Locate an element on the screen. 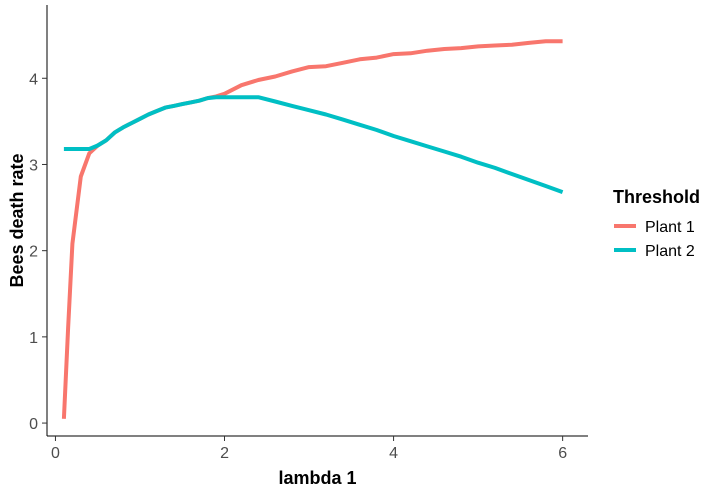 The width and height of the screenshot is (723, 494). x-axis-title: lambda 1 is located at coordinates (317, 478).